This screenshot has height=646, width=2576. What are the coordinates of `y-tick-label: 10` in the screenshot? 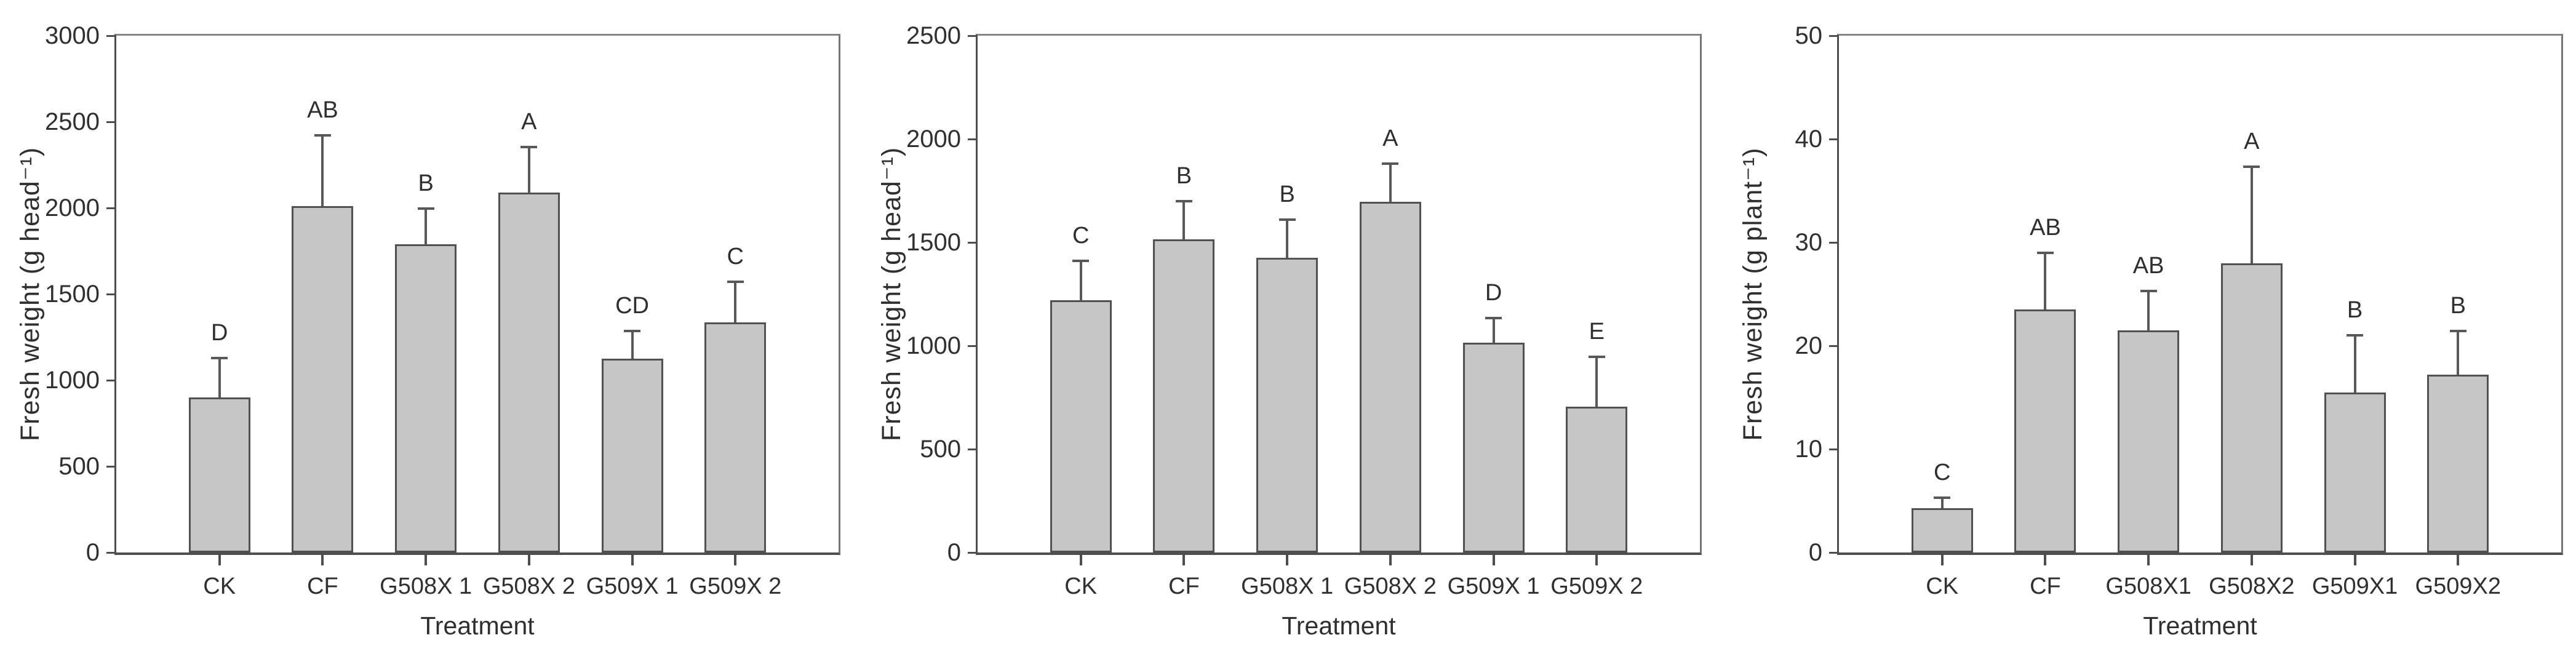 It's located at (1809, 449).